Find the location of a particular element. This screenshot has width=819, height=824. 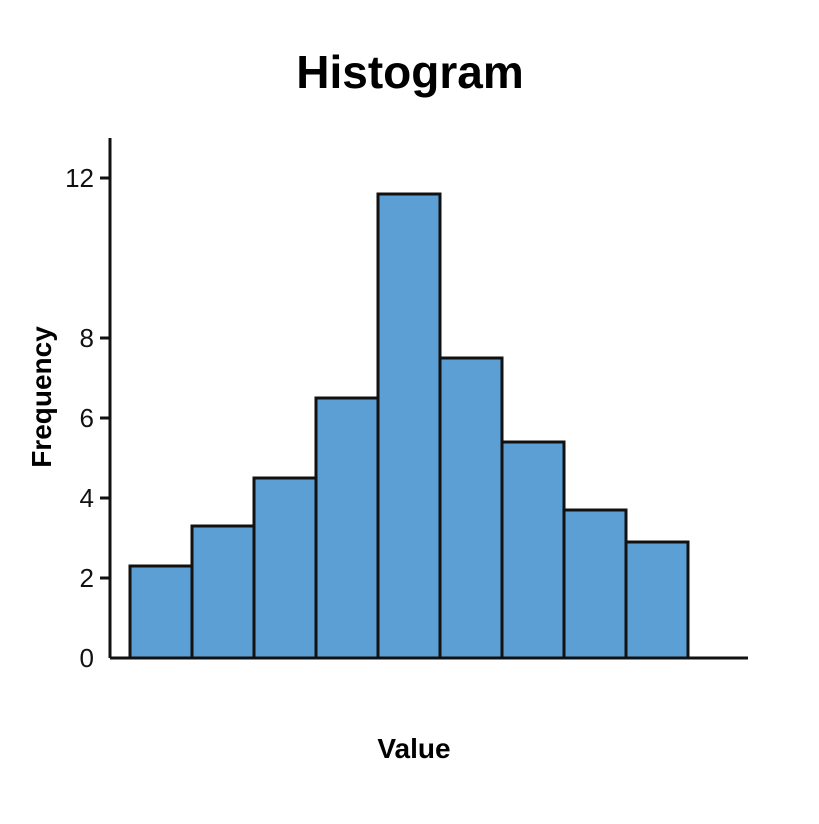

y-tick-label: 4 is located at coordinates (87, 498).